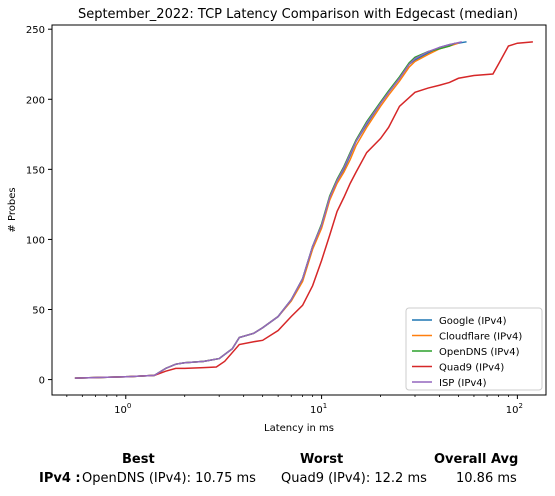  What do you see at coordinates (486, 478) in the screenshot?
I see `overall-avg-value: 10.86 ms` at bounding box center [486, 478].